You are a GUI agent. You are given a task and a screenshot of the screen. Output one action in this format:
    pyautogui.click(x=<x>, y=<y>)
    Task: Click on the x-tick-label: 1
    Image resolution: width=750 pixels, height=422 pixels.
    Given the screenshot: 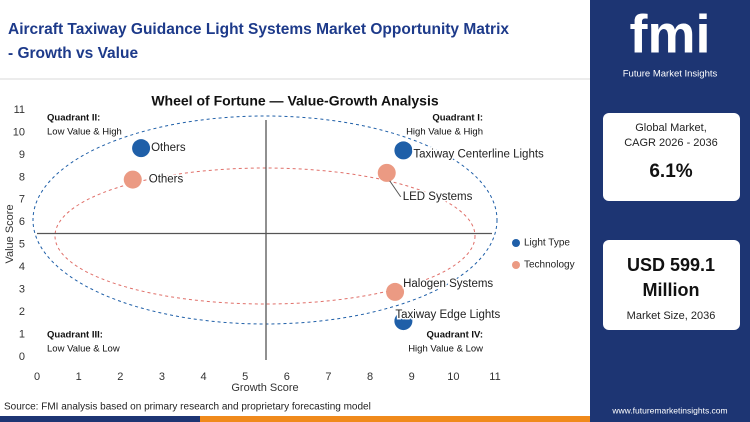 What is the action you would take?
    pyautogui.click(x=79, y=377)
    